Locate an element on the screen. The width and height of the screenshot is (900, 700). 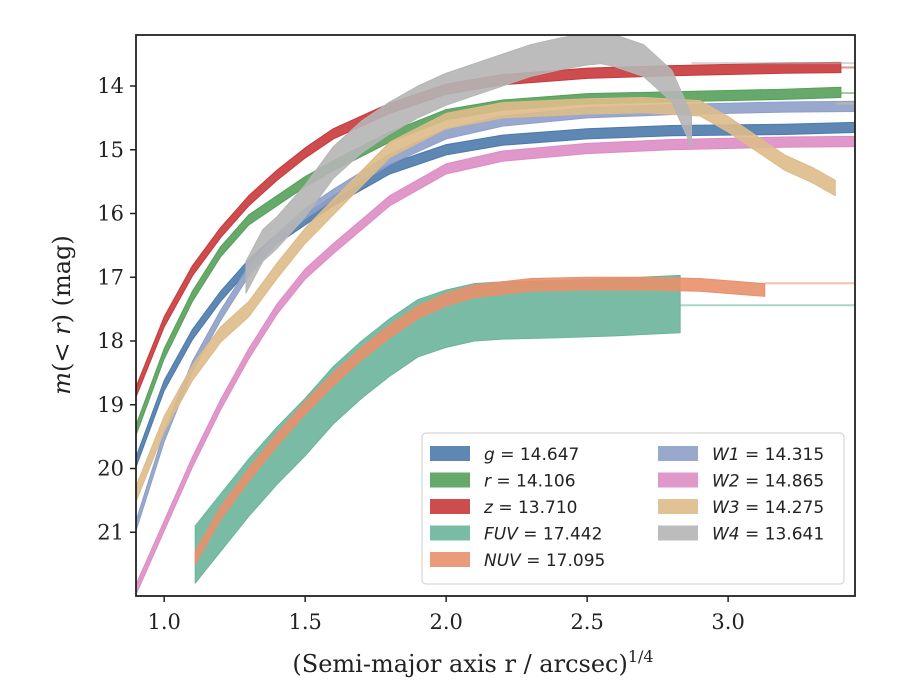
legend-swatch-NUV is located at coordinates (450, 559).